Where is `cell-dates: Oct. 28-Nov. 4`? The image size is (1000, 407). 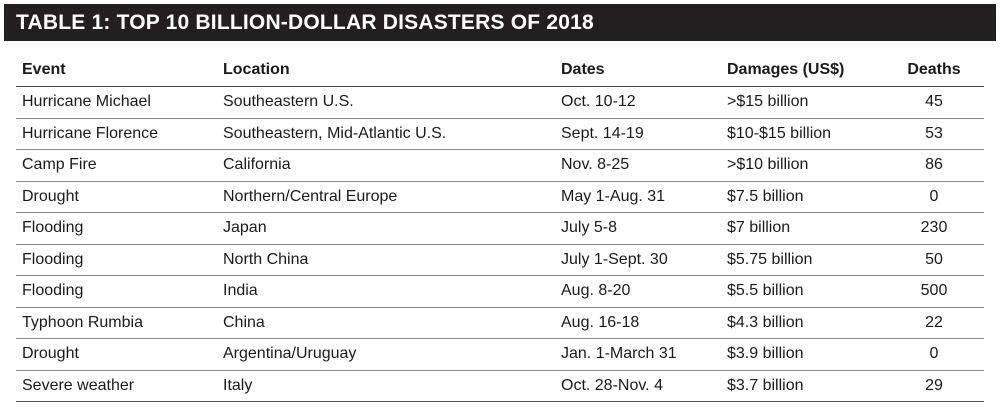
cell-dates: Oct. 28-Nov. 4 is located at coordinates (638, 385).